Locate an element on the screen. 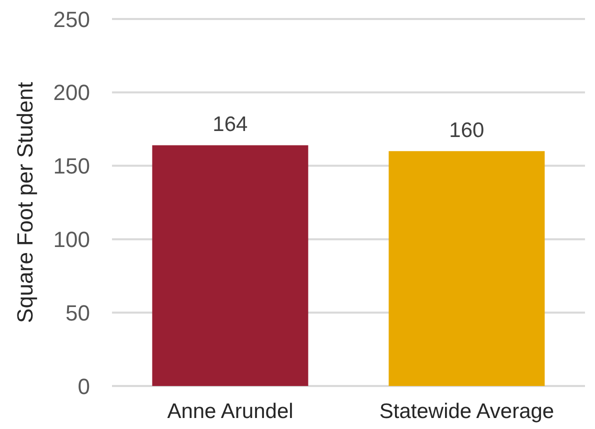  y-tick-label: 200 is located at coordinates (71, 93).